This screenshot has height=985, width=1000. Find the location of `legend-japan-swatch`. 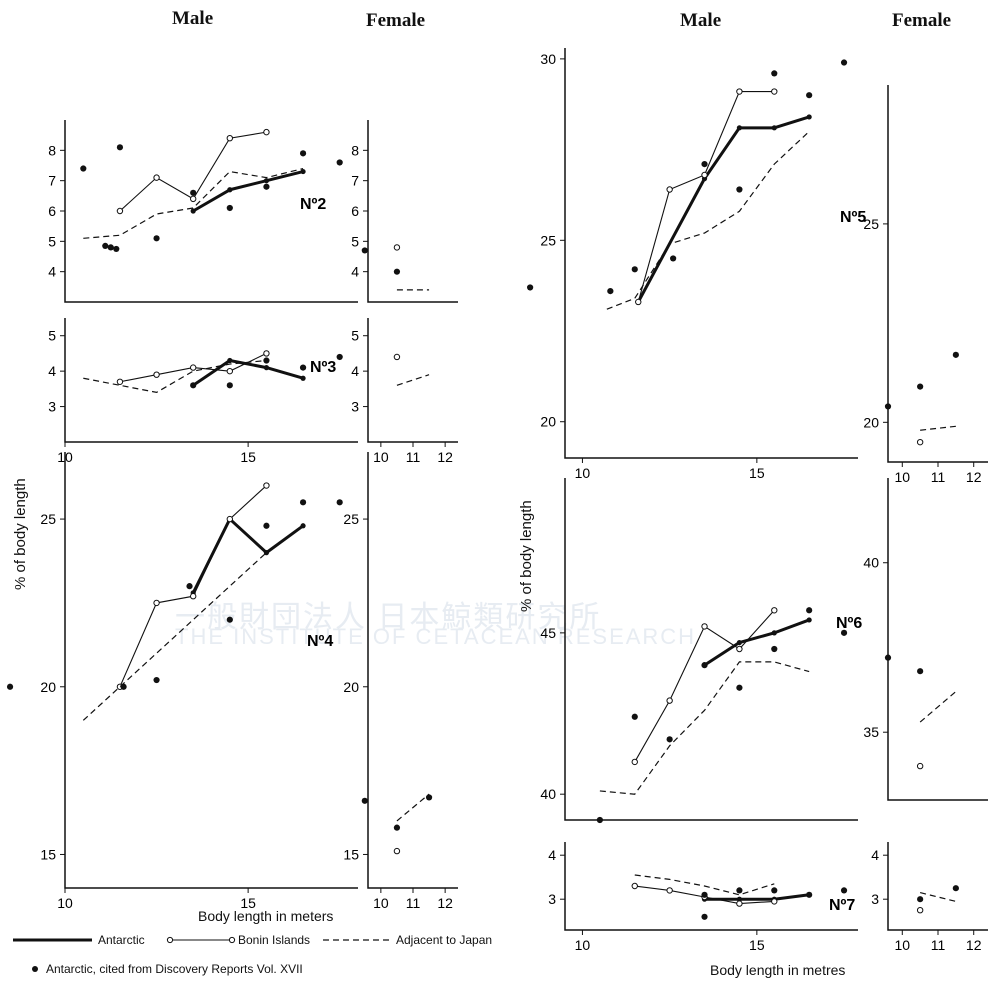

legend-japan-swatch is located at coordinates (356, 940).